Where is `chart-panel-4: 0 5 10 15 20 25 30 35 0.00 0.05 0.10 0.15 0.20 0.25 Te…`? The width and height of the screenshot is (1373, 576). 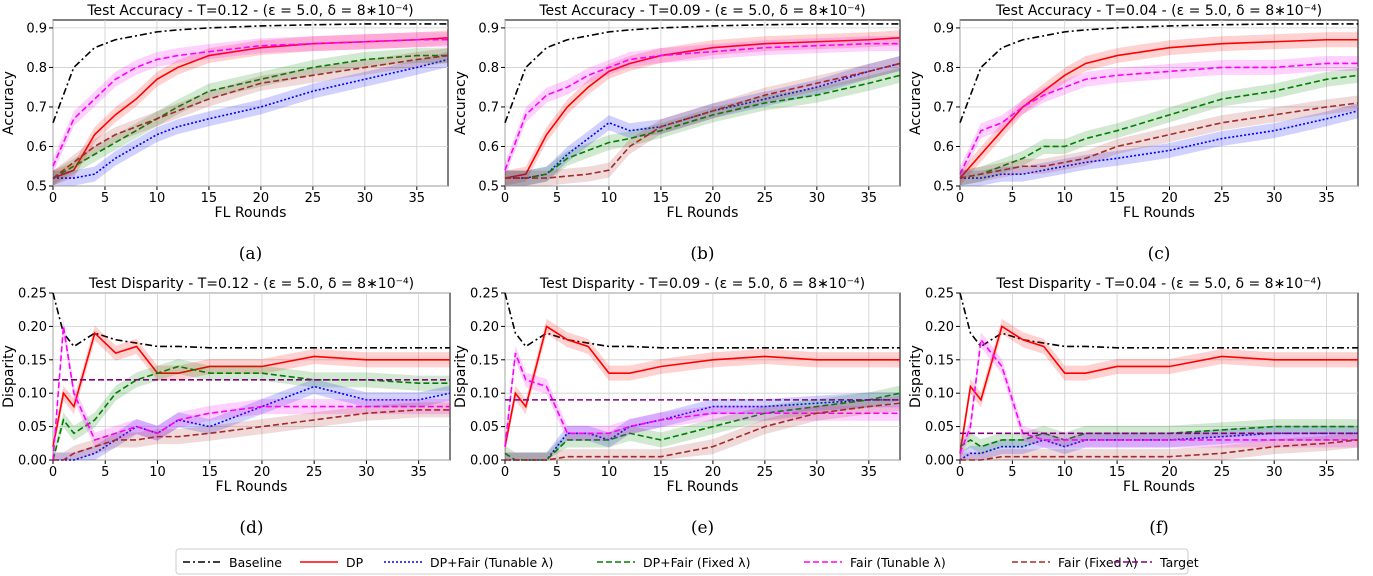 chart-panel-4: 0 5 10 15 20 25 30 35 0.00 0.05 0.10 0.15 0.20 0.25 Te… is located at coordinates (226, 407).